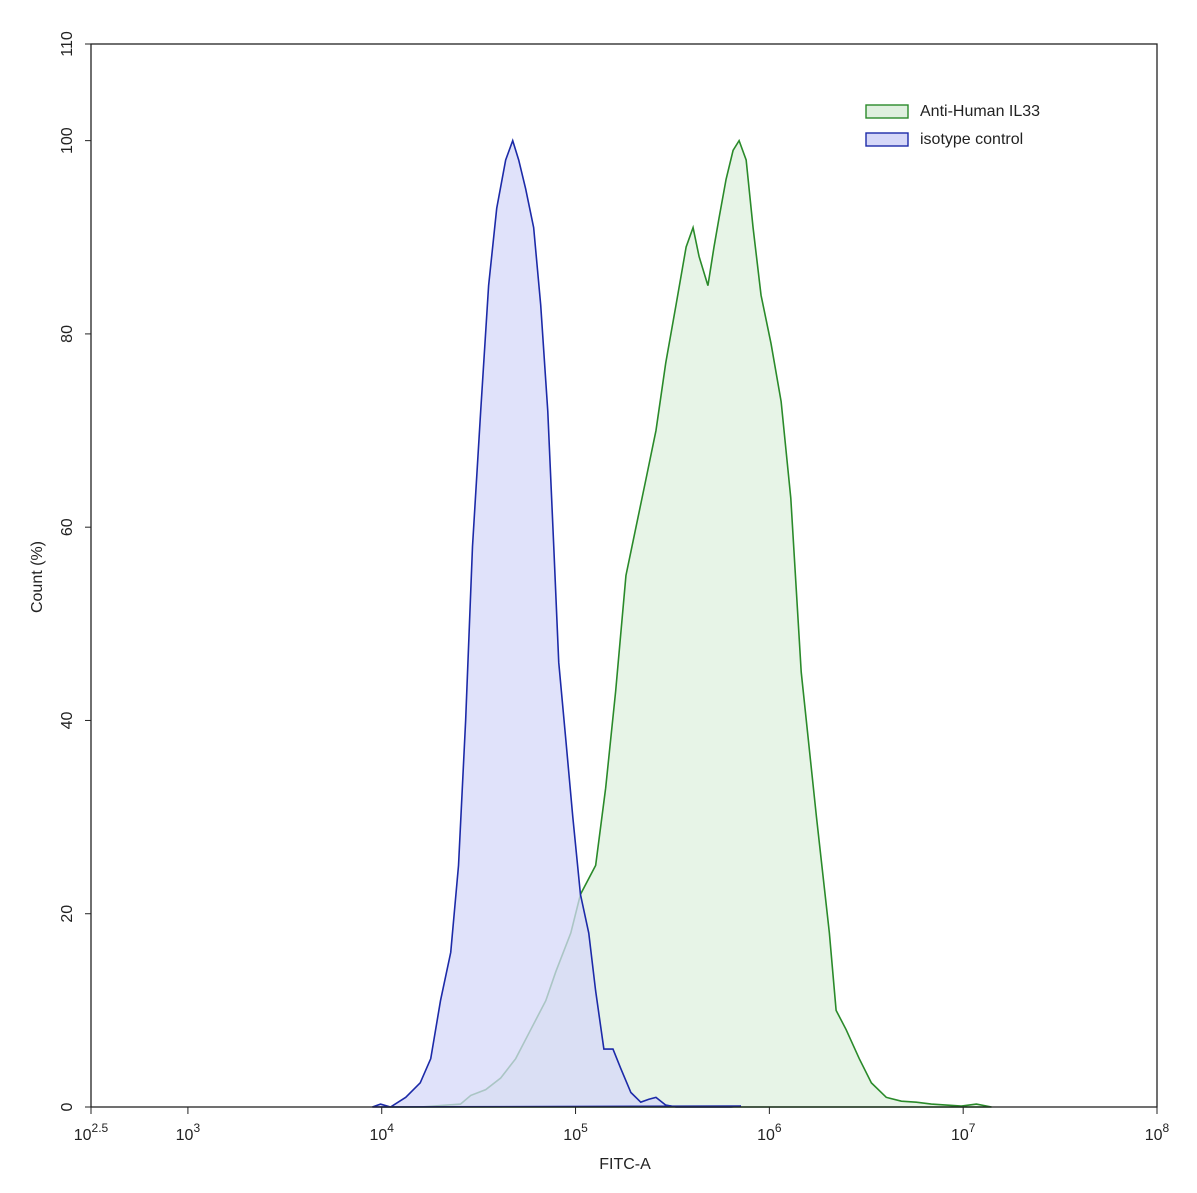 This screenshot has width=1197, height=1193. I want to click on x-tick-exponent: 6, so click(778, 1128).